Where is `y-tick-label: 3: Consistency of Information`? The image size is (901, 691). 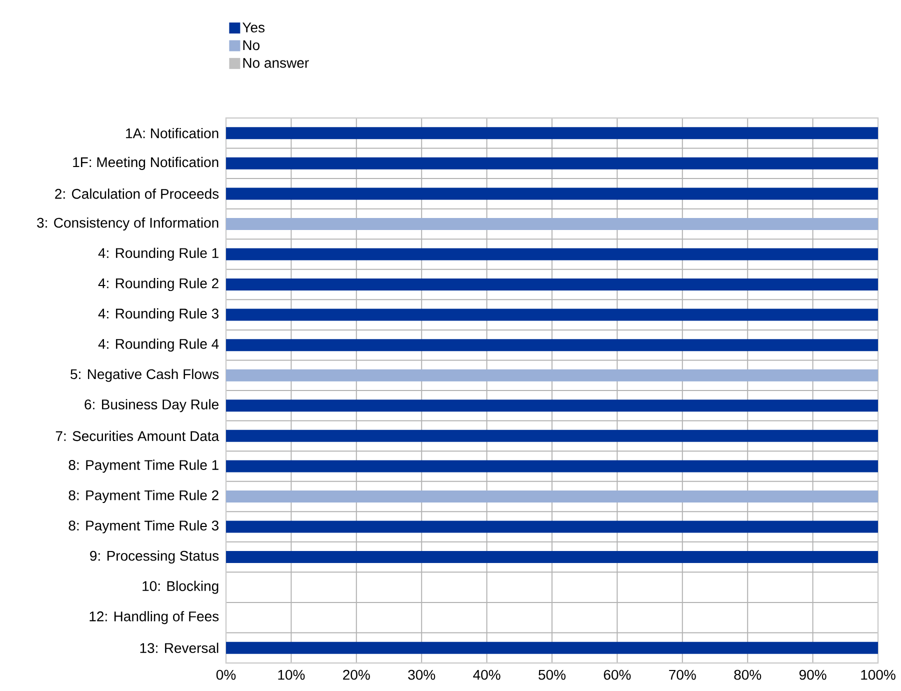 y-tick-label: 3: Consistency of Information is located at coordinates (127, 223).